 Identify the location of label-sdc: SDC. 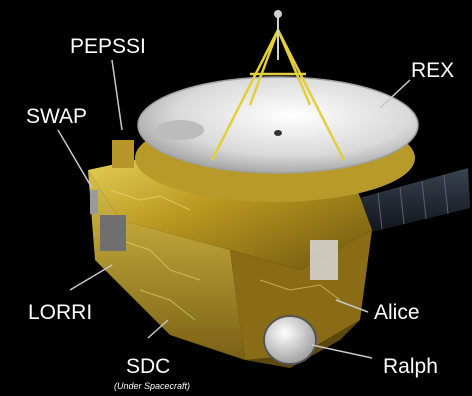
(148, 366).